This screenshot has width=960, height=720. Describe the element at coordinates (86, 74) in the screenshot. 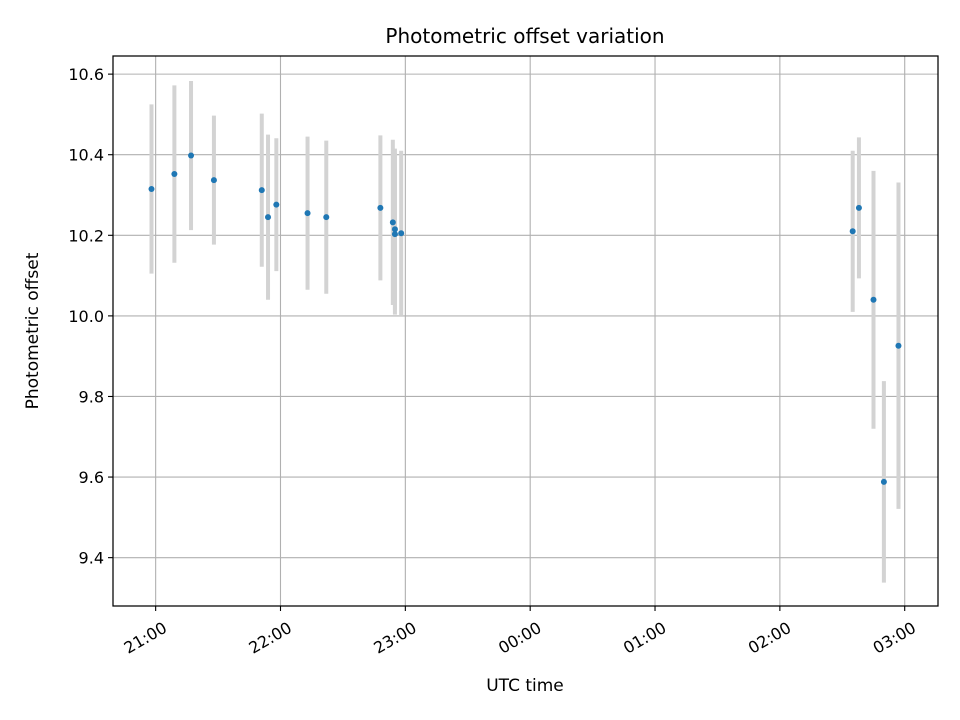

I see `y-tick-label: 10.6` at that location.